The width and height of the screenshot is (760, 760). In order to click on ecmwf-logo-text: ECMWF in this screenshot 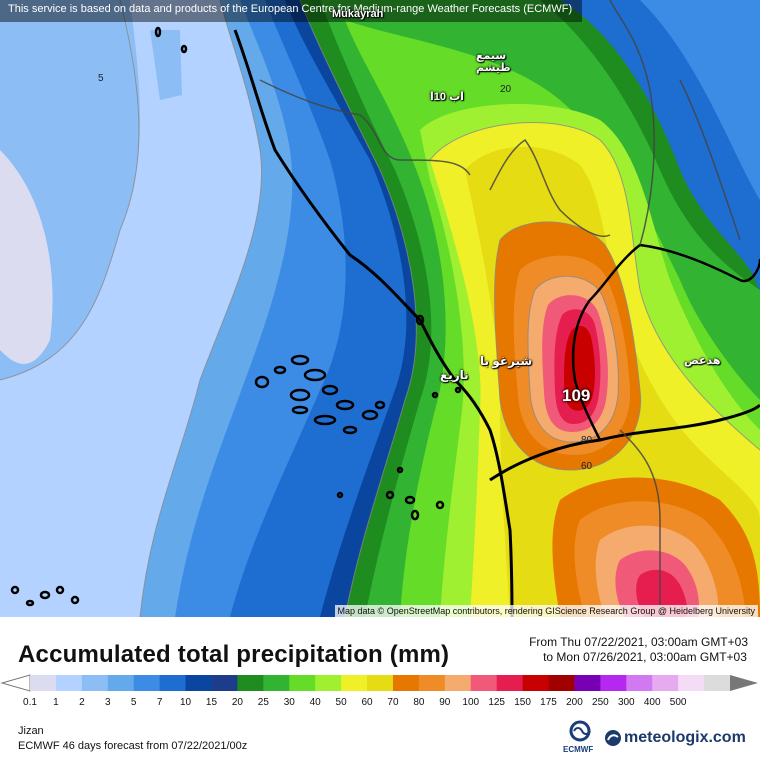, I will do `click(578, 749)`.